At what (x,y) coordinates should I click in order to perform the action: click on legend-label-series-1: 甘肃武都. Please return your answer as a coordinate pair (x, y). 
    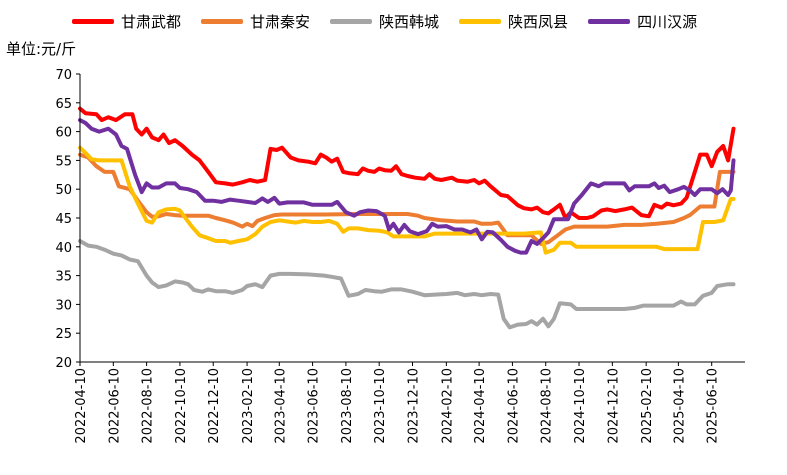
    Looking at the image, I should click on (151, 22).